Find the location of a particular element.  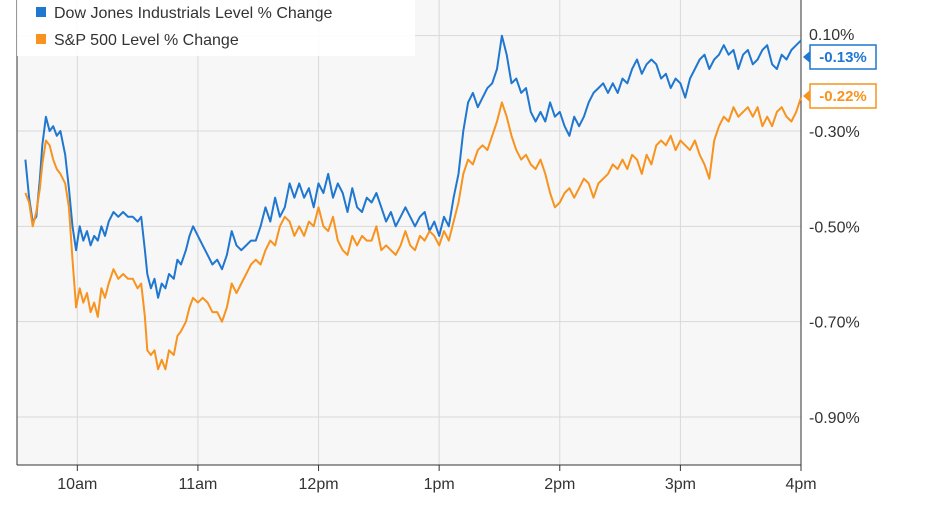

last-value-tags: -0.13% -0.22% is located at coordinates (840, 76).